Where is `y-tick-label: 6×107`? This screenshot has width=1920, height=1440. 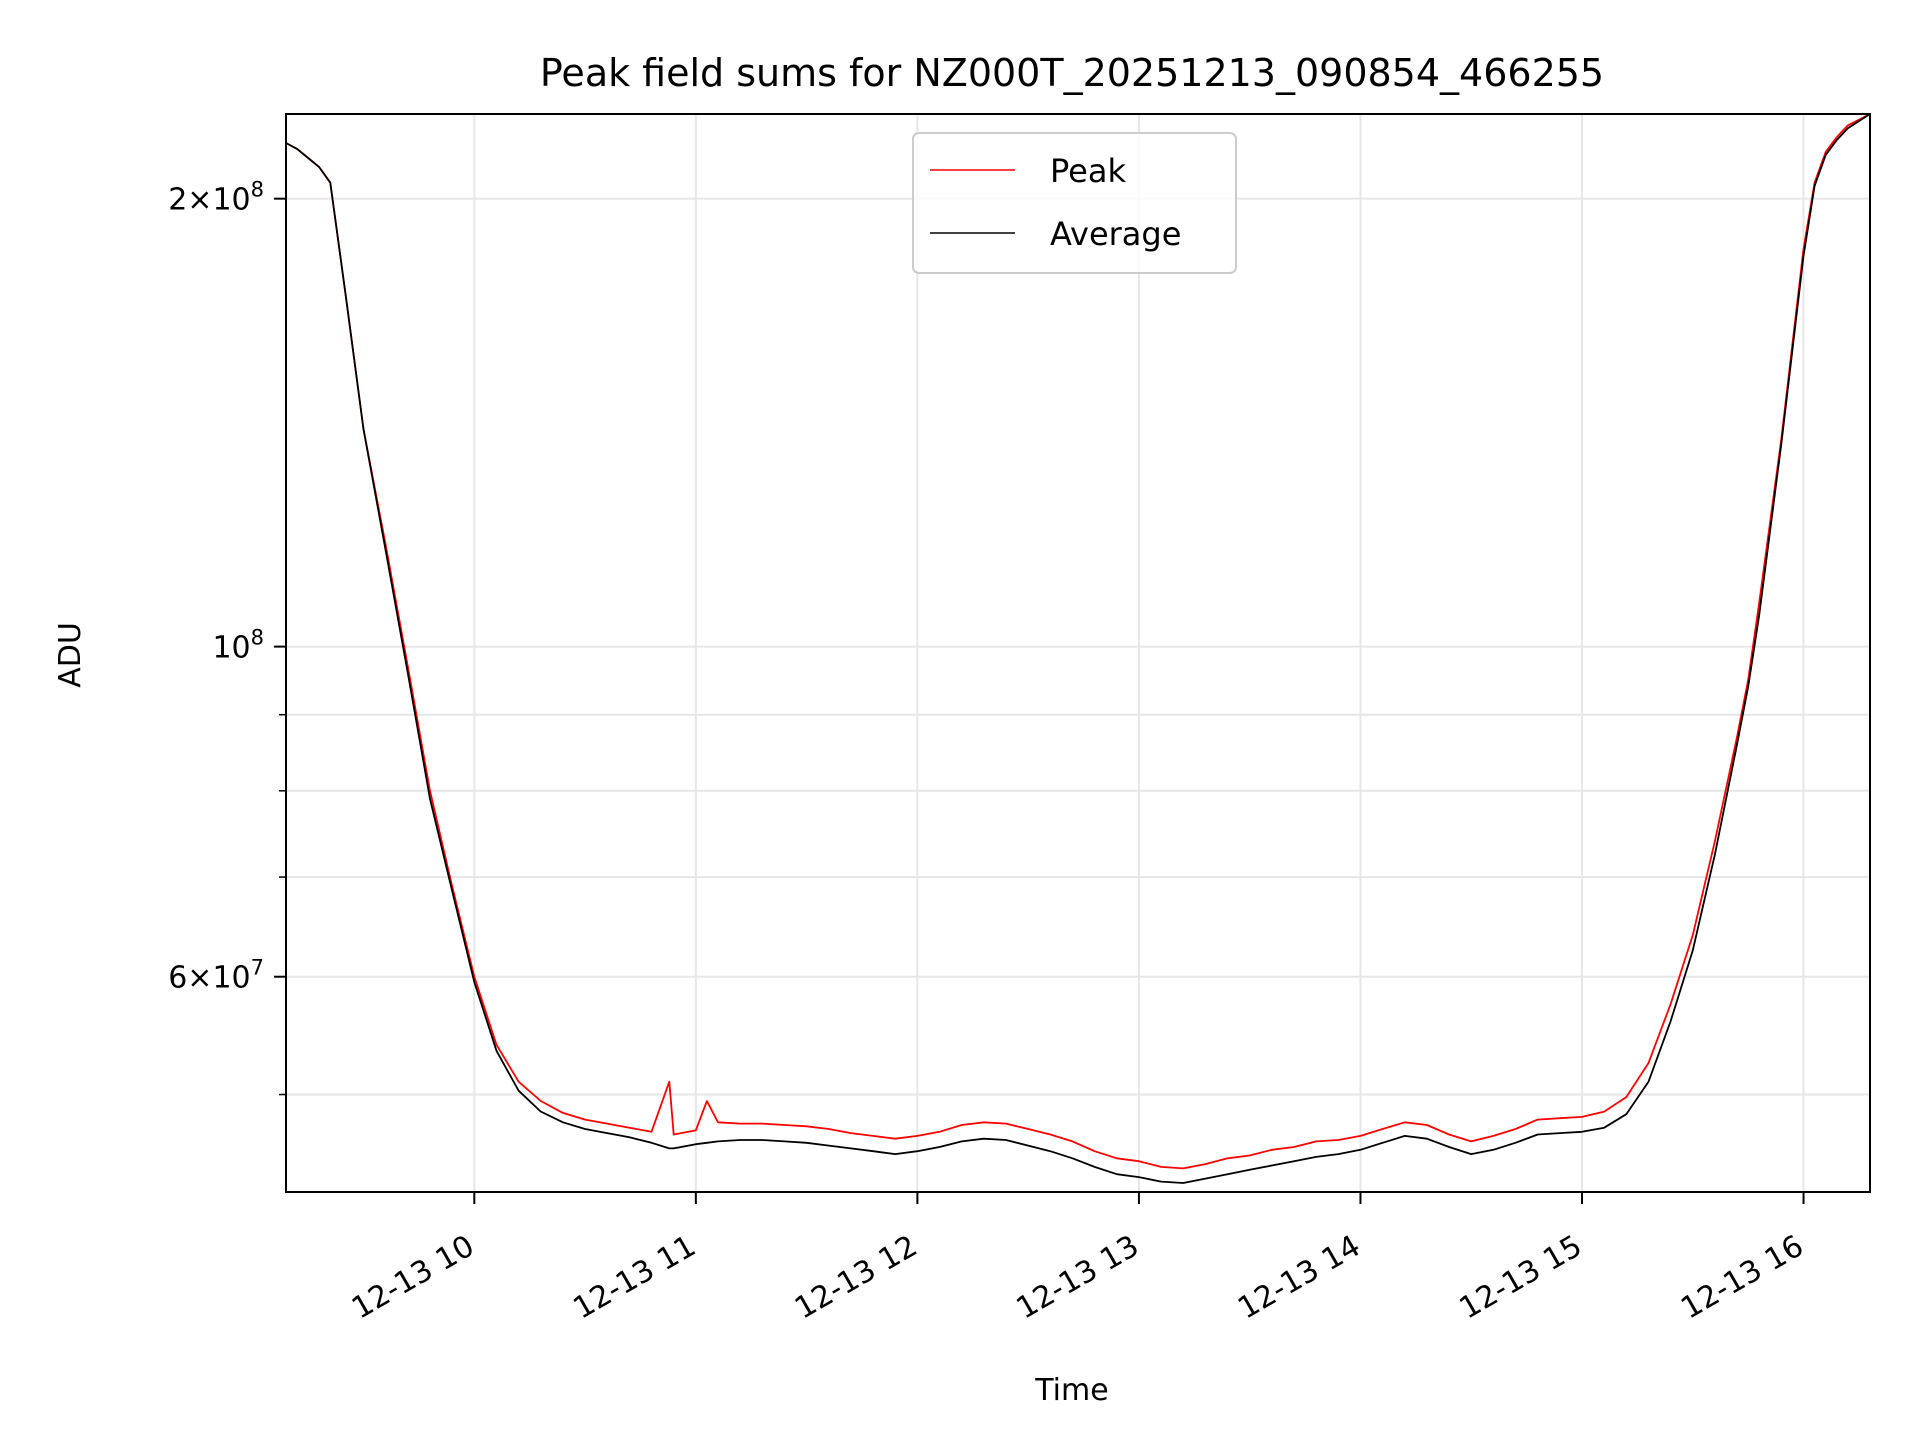
y-tick-label: 6×107 is located at coordinates (216, 976).